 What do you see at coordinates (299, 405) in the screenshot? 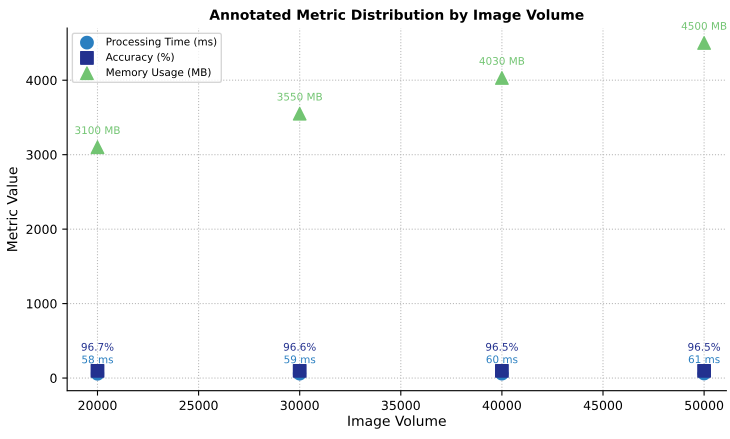
I see `x-tick-label: 30000` at bounding box center [299, 405].